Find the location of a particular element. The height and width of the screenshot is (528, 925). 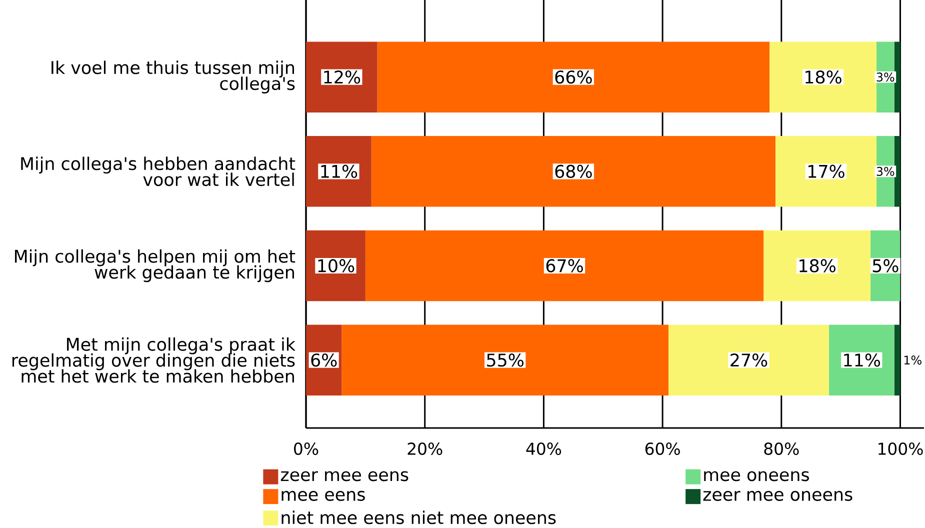

data-label: 68% is located at coordinates (573, 171).